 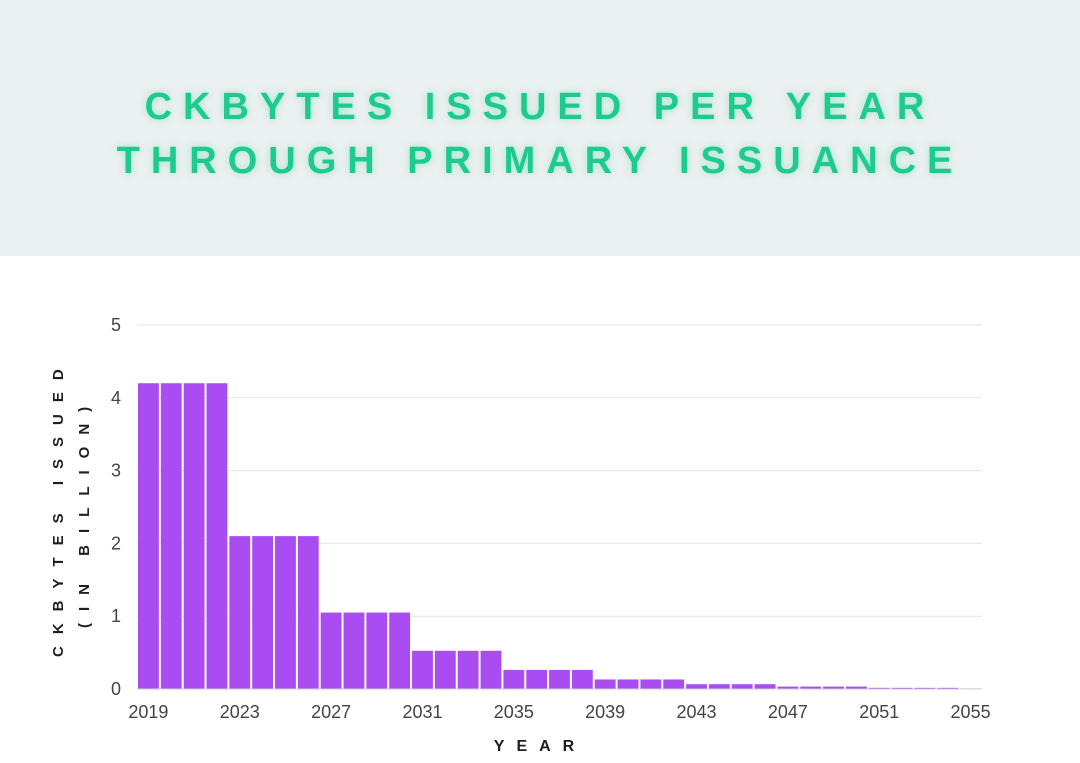 I want to click on y-tick-label: 0, so click(x=116, y=689).